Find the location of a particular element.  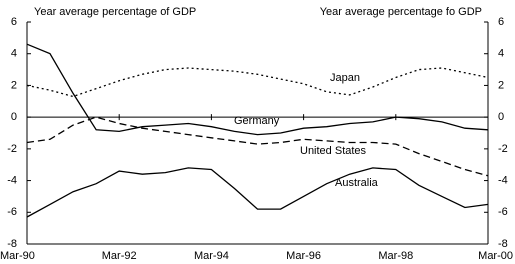

y-tick-label: 2 is located at coordinates (14, 85).